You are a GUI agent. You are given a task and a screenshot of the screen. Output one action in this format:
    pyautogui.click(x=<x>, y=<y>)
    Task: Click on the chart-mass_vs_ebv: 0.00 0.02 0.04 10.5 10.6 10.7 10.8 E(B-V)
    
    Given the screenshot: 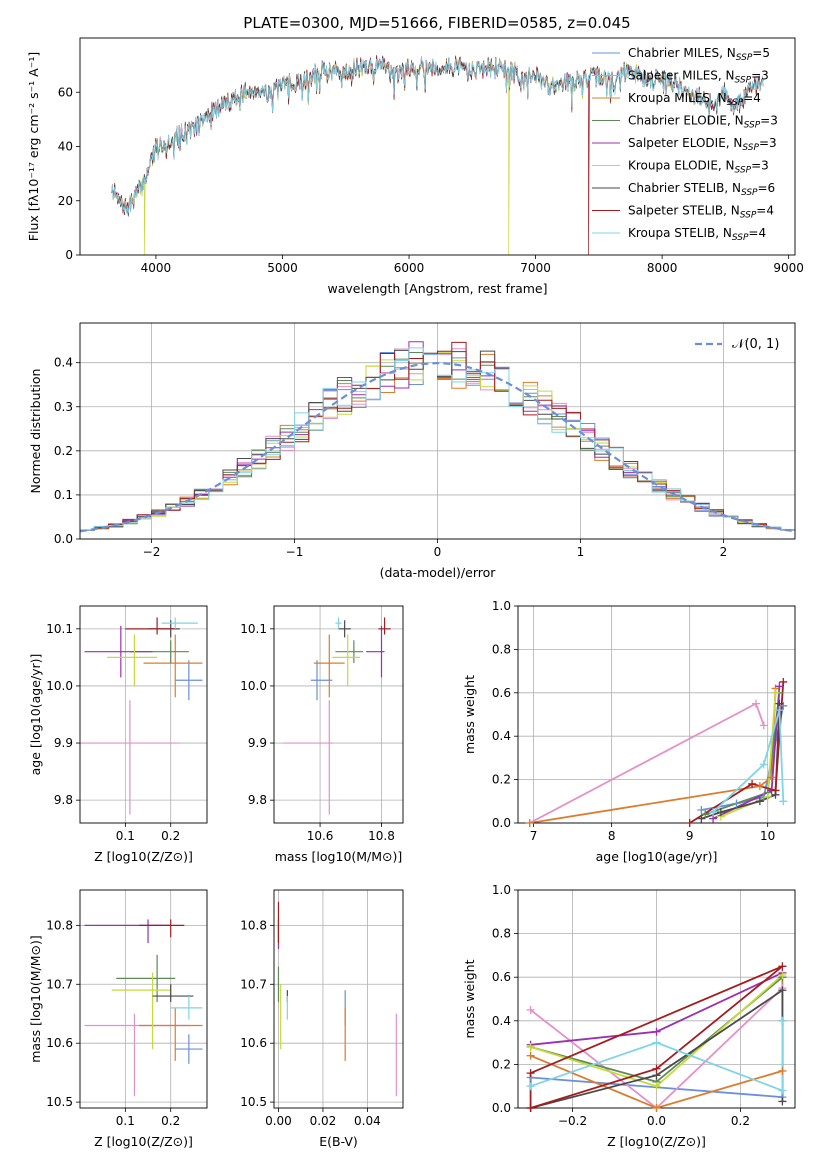 What is the action you would take?
    pyautogui.click(x=322, y=1019)
    